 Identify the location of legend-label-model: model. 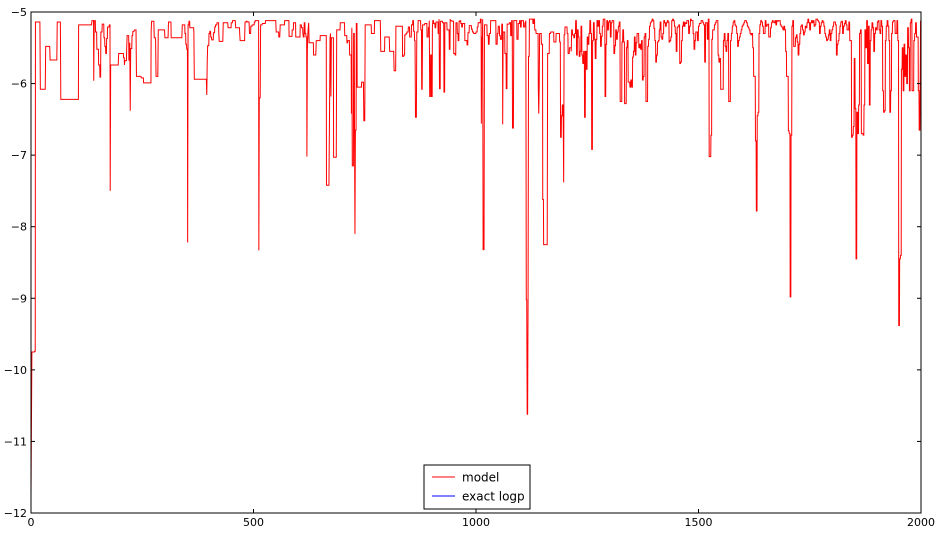
(480, 478).